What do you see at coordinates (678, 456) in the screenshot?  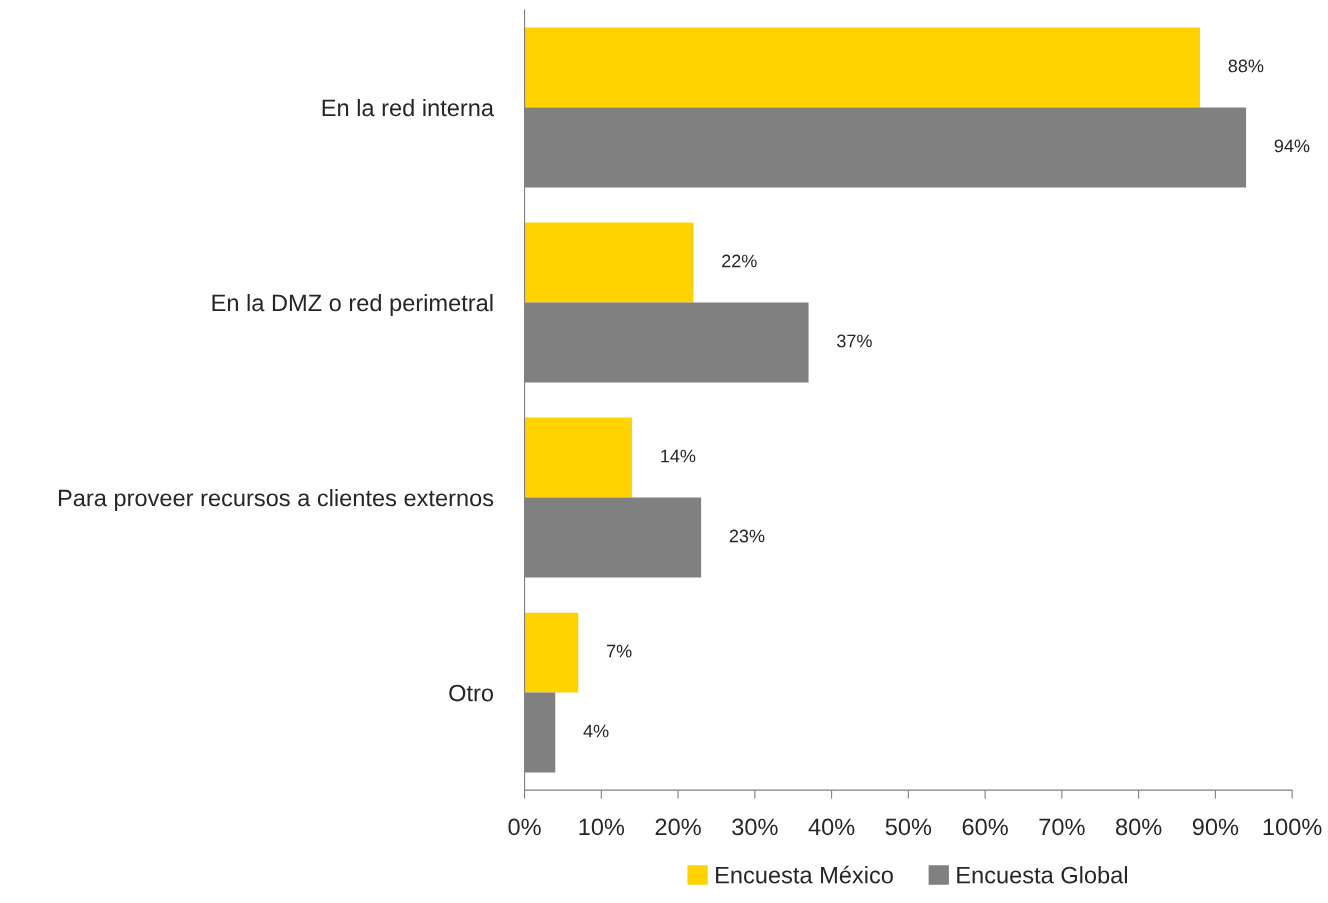 I see `data-label: 14%` at bounding box center [678, 456].